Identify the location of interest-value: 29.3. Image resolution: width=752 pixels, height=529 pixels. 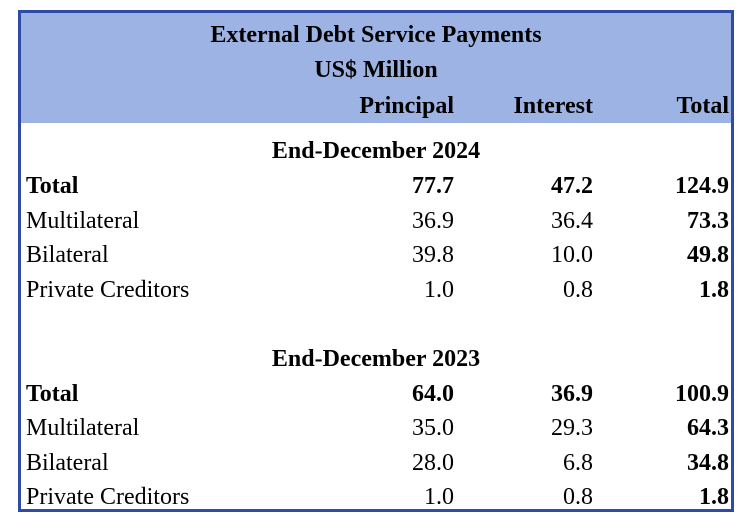
(572, 428).